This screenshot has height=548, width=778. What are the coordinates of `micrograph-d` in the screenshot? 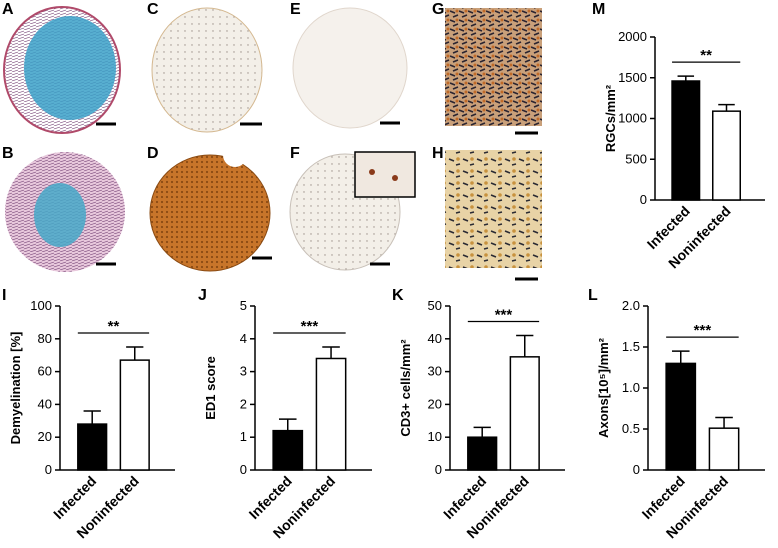 It's located at (210, 213).